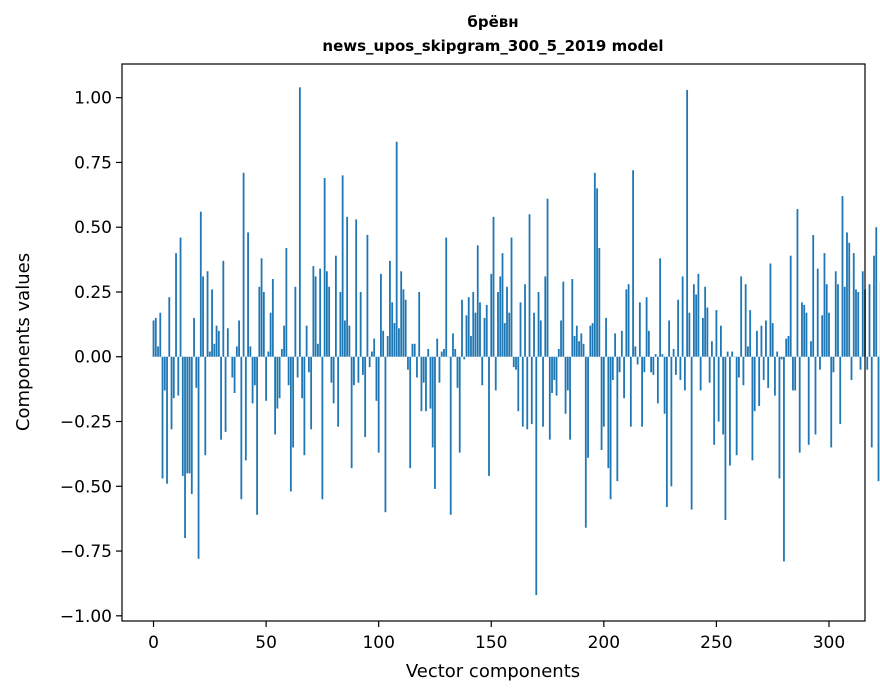 The width and height of the screenshot is (880, 696). Describe the element at coordinates (153, 643) in the screenshot. I see `x-tick-label: 0` at that location.